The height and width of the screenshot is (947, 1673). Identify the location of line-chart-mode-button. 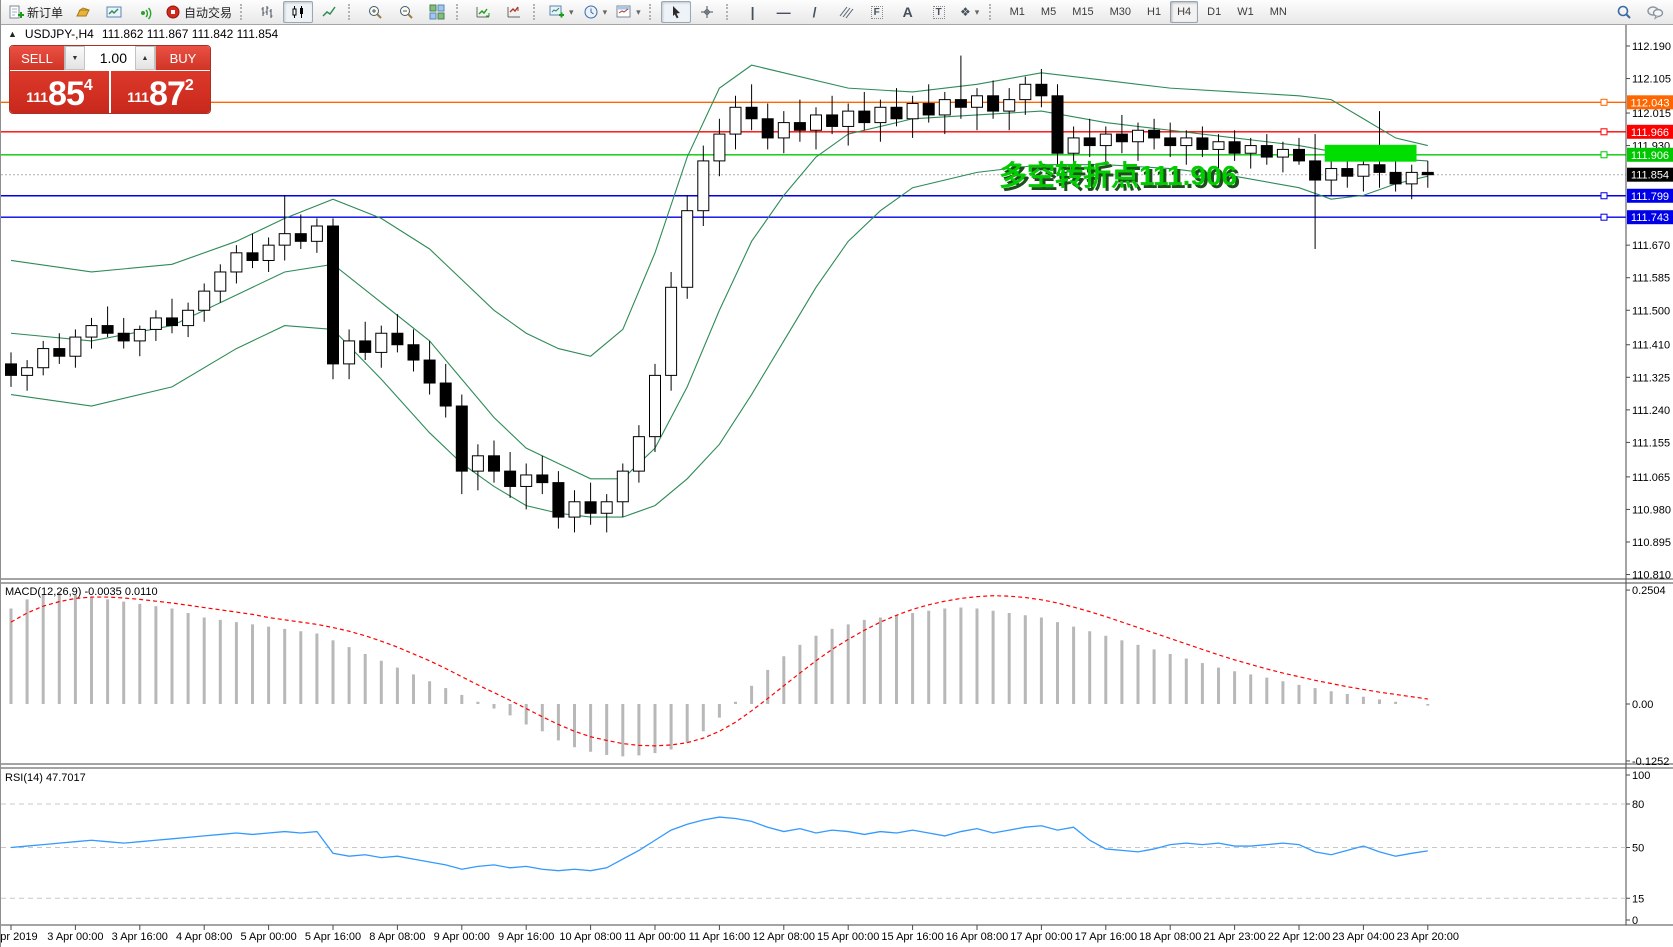
(329, 12).